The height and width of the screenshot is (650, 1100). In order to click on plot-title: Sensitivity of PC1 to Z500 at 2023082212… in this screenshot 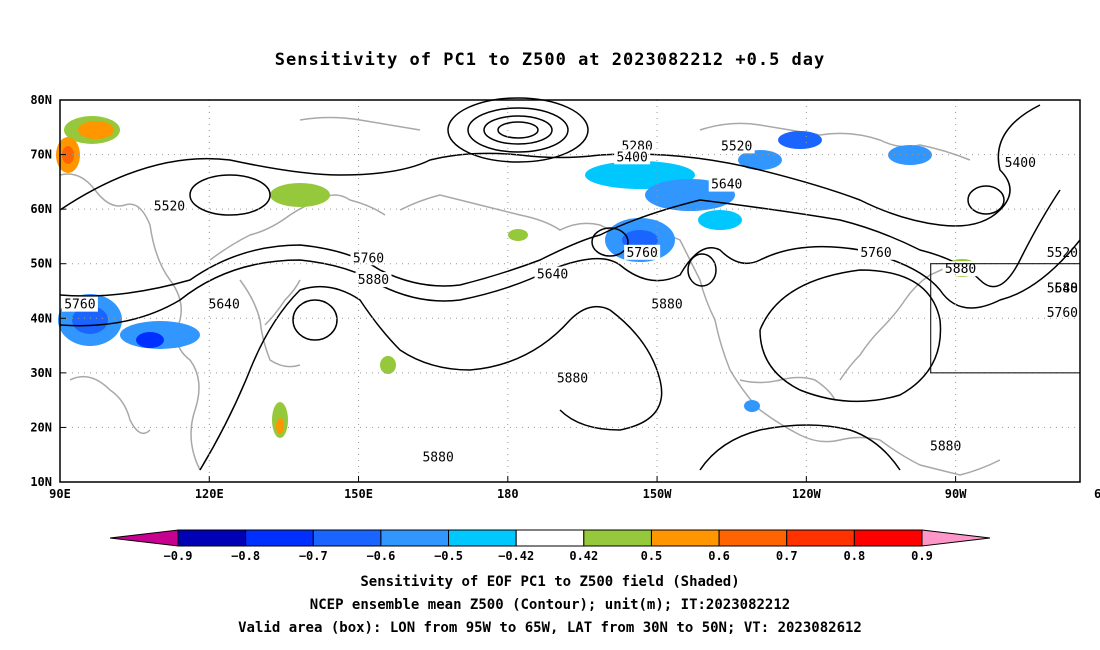, I will do `click(550, 60)`.